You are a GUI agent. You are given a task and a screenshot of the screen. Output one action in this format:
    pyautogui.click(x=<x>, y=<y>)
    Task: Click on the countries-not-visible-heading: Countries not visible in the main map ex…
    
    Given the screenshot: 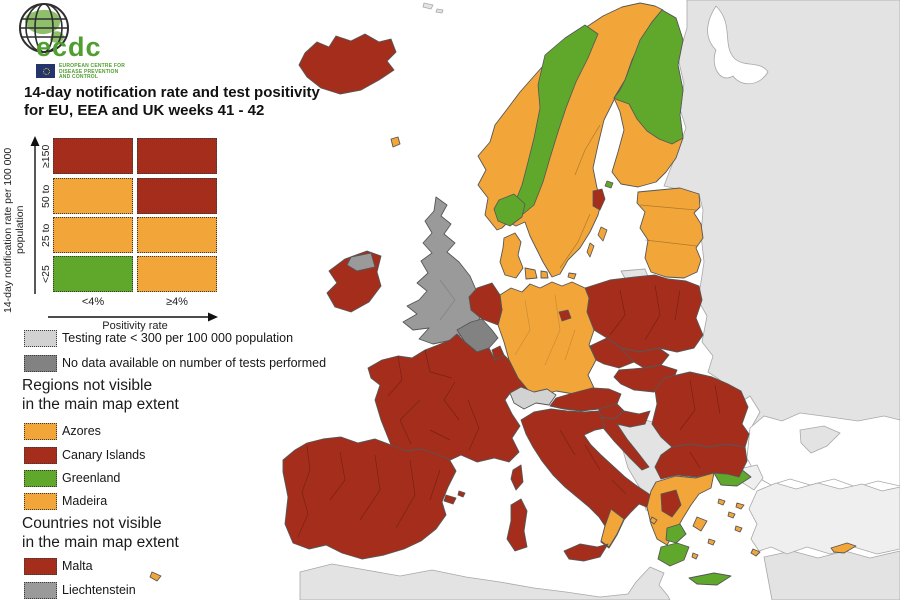 What is the action you would take?
    pyautogui.click(x=100, y=533)
    